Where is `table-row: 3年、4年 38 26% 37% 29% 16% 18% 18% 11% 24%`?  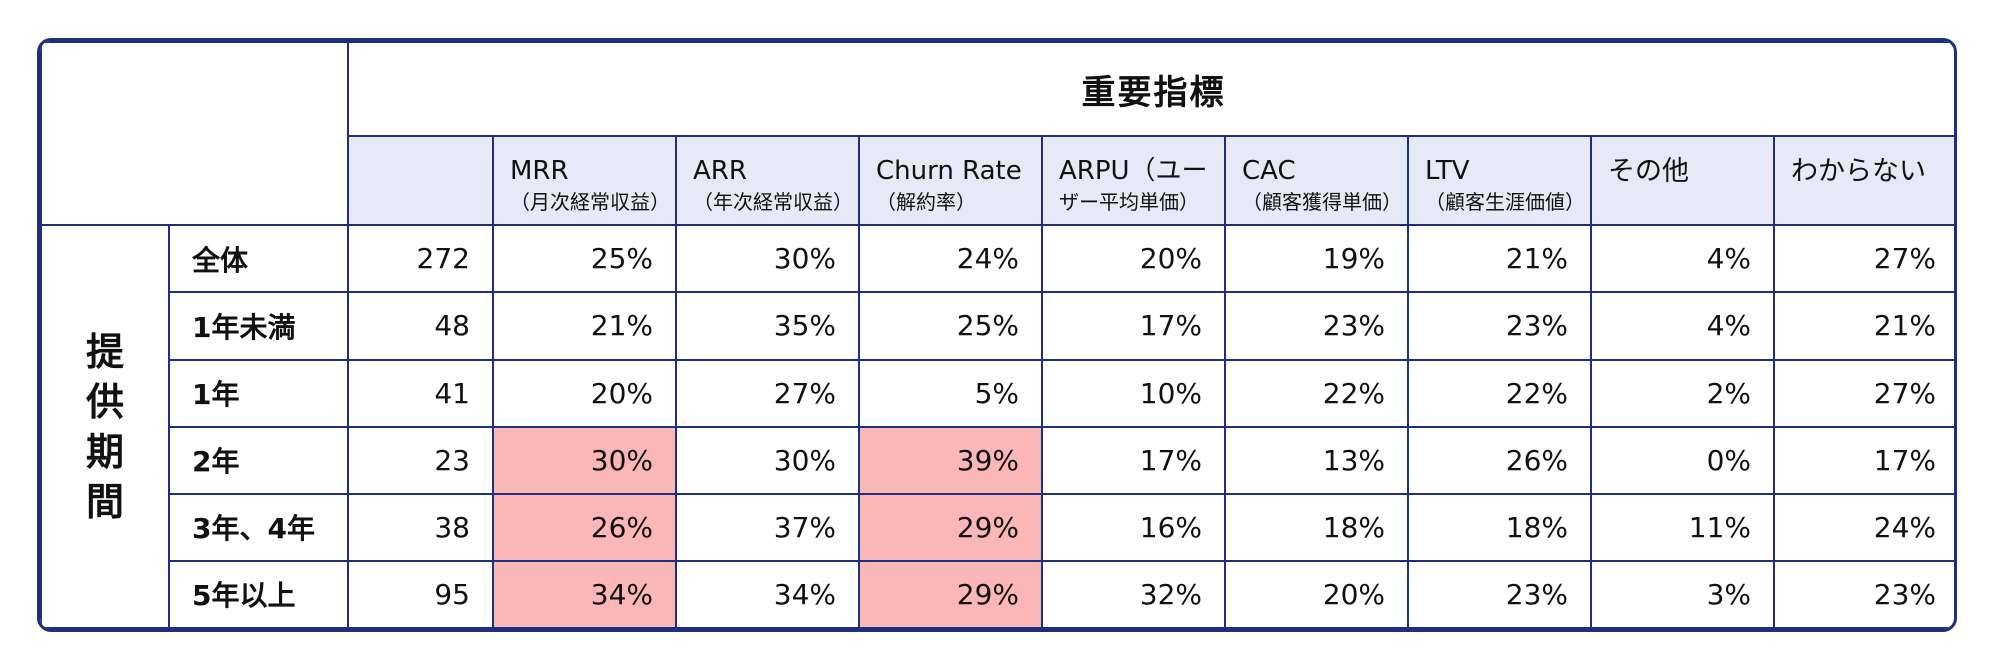 table-row: 3年、4年 38 26% 37% 29% 16% 18% 18% 11% 24% is located at coordinates (997, 527).